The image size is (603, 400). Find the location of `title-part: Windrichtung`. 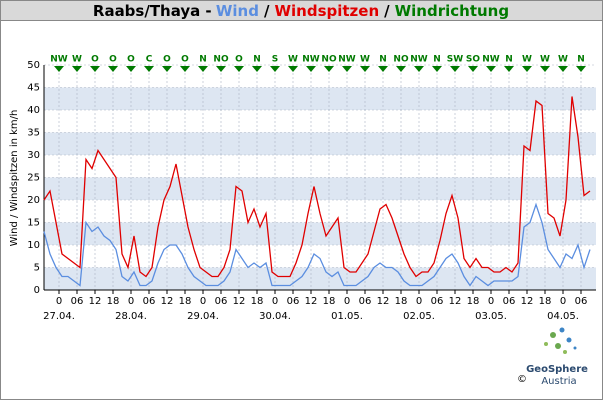

title-part: Windrichtung is located at coordinates (452, 11).